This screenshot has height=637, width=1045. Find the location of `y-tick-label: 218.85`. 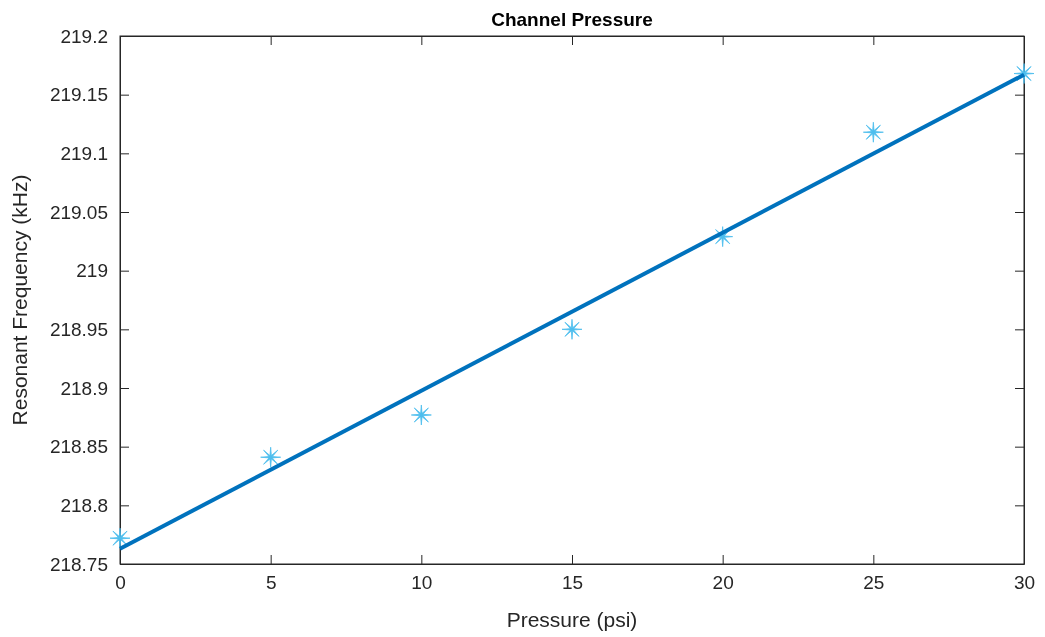

y-tick-label: 218.85 is located at coordinates (78, 447).